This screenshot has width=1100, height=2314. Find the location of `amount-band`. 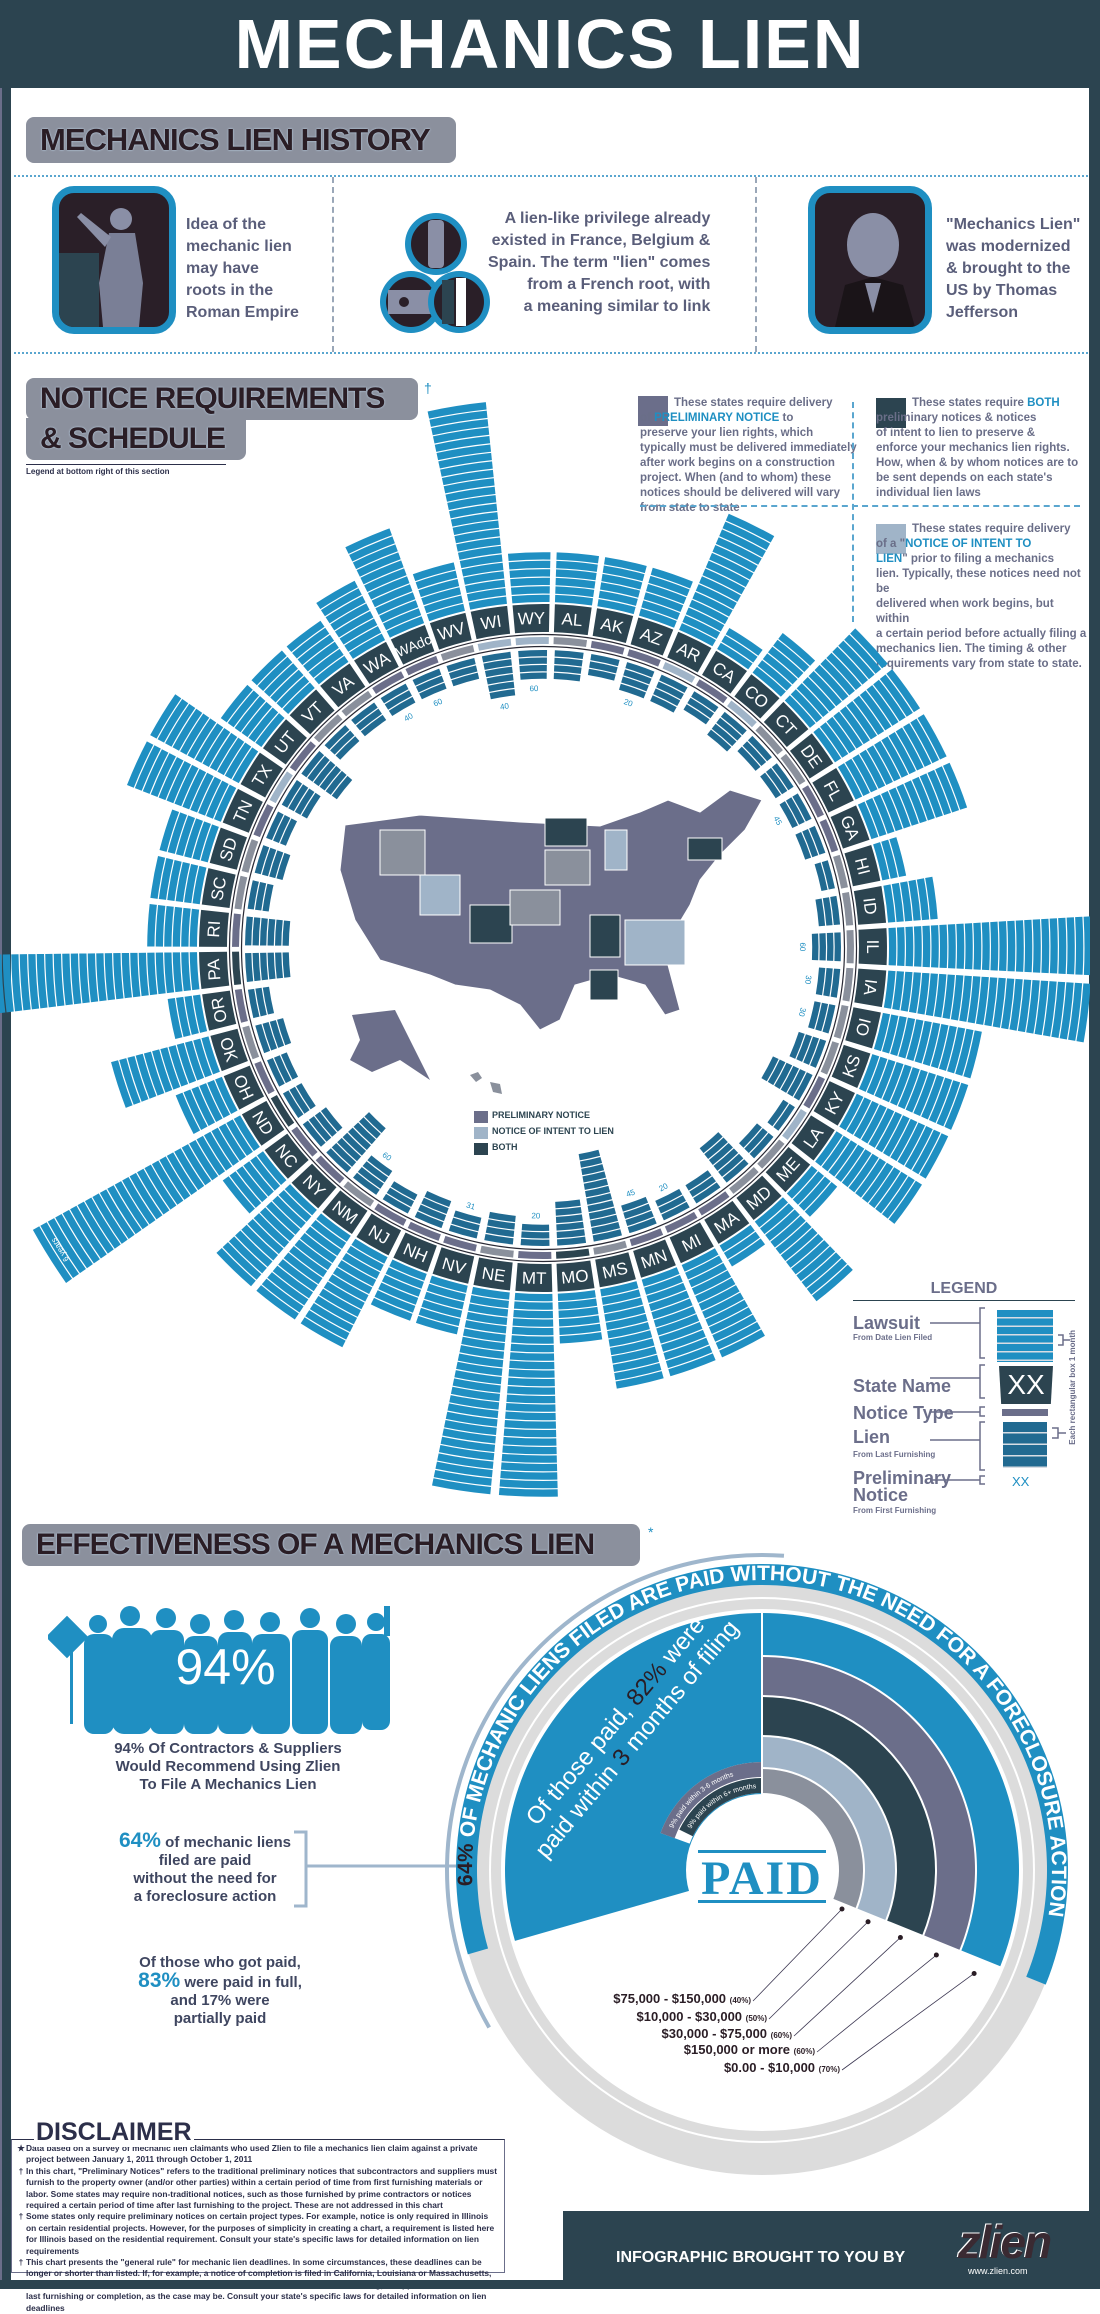

amount-band is located at coordinates (868, 1803).